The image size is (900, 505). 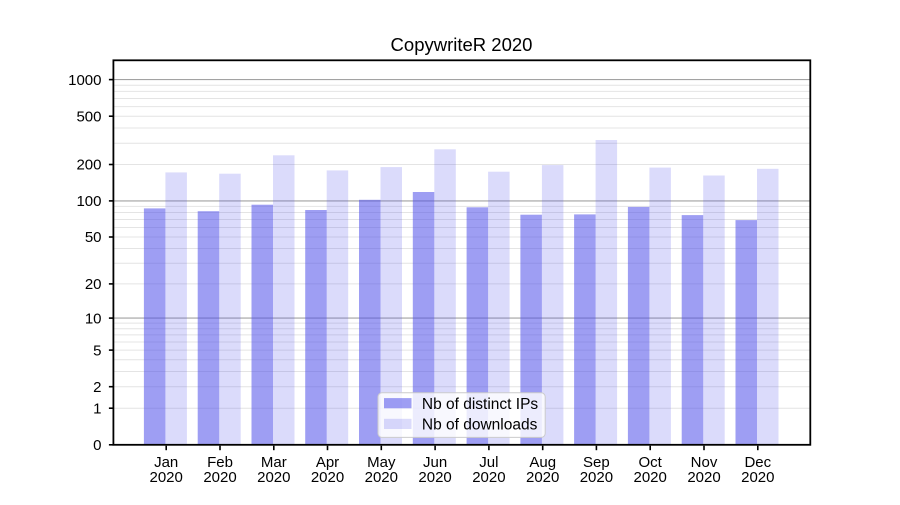 I want to click on svg-text: Feb, so click(x=220, y=462).